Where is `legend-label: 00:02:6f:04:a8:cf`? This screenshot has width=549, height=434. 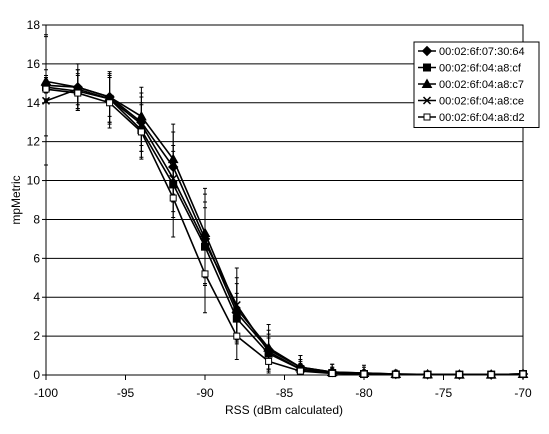
legend-label: 00:02:6f:04:a8:cf is located at coordinates (480, 69).